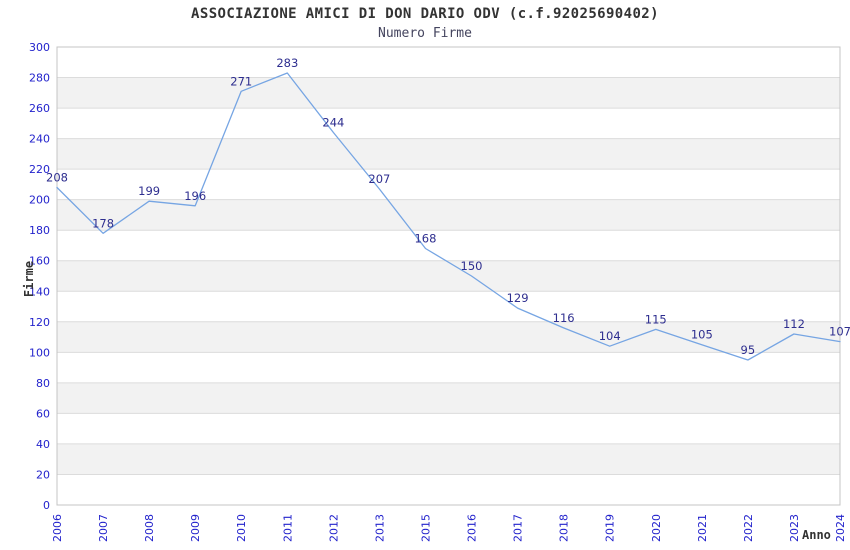 This screenshot has height=550, width=850. What do you see at coordinates (43, 383) in the screenshot?
I see `y-tick-label: 80` at bounding box center [43, 383].